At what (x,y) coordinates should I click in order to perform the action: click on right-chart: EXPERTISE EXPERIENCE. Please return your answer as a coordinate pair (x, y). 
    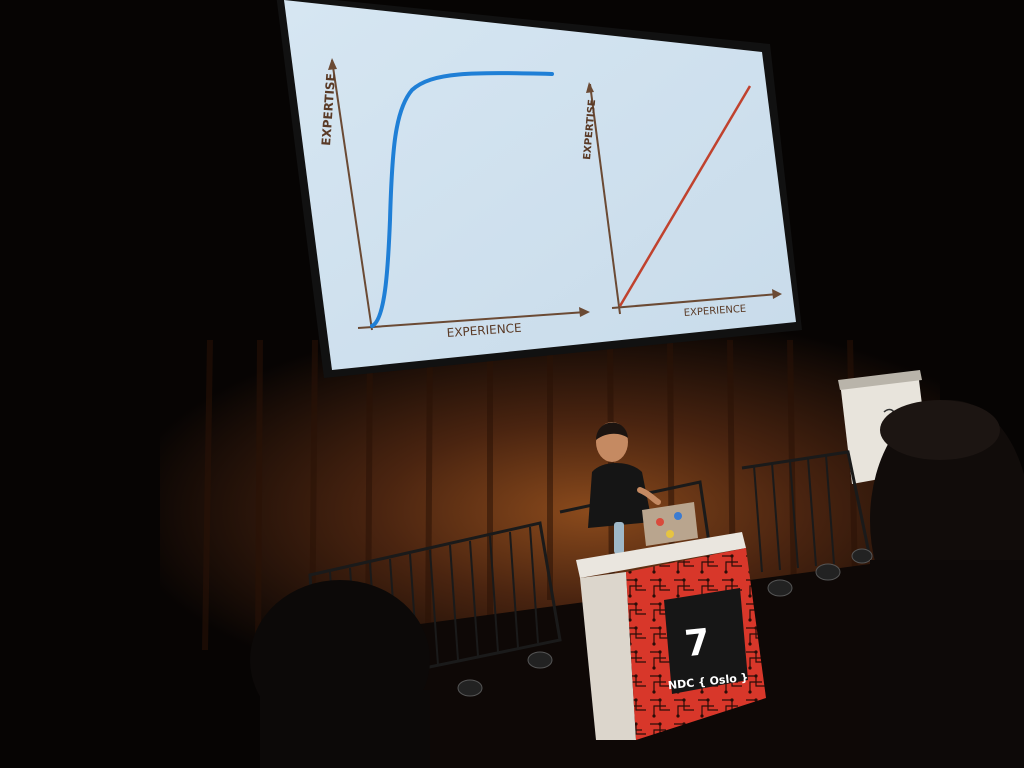
    Looking at the image, I should click on (682, 200).